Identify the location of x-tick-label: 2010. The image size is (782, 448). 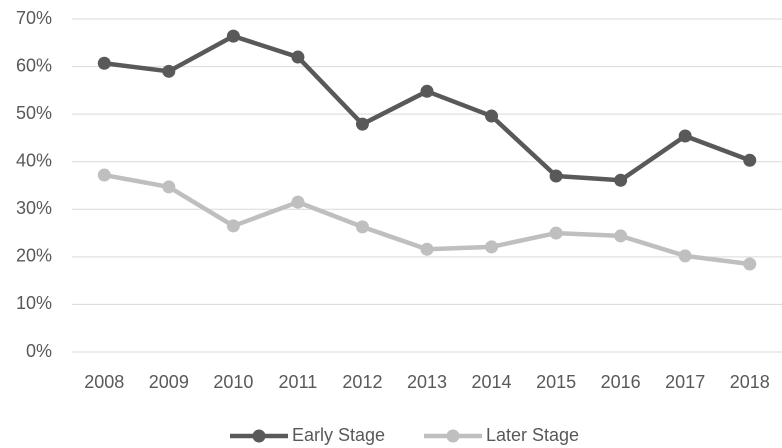
(233, 382).